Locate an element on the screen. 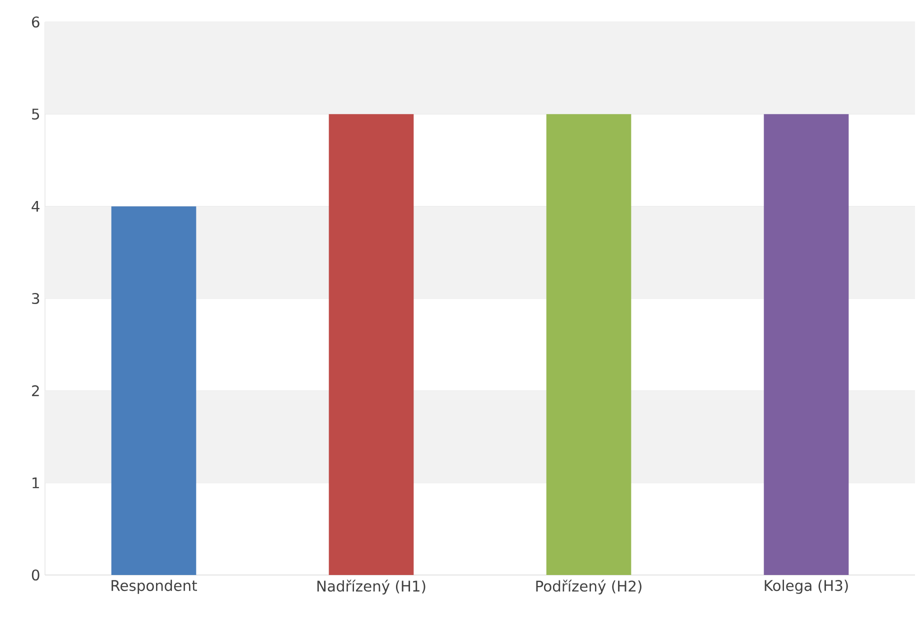 The height and width of the screenshot is (620, 919). y-tick-label: 2 is located at coordinates (35, 390).